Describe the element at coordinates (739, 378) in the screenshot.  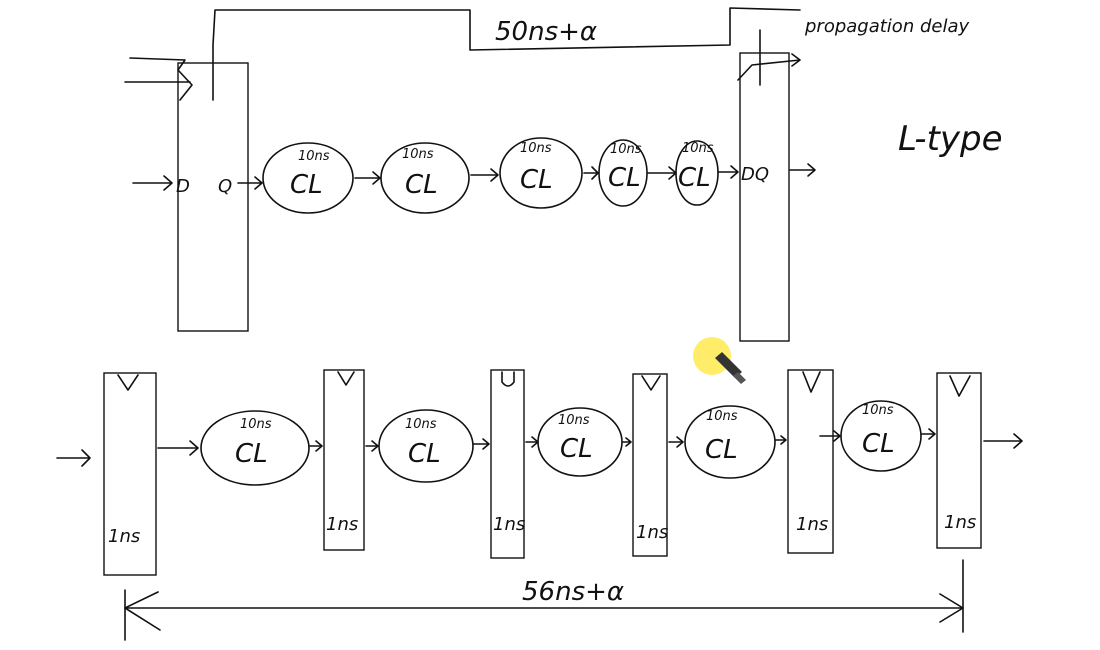
I see `pen-tip-icon` at that location.